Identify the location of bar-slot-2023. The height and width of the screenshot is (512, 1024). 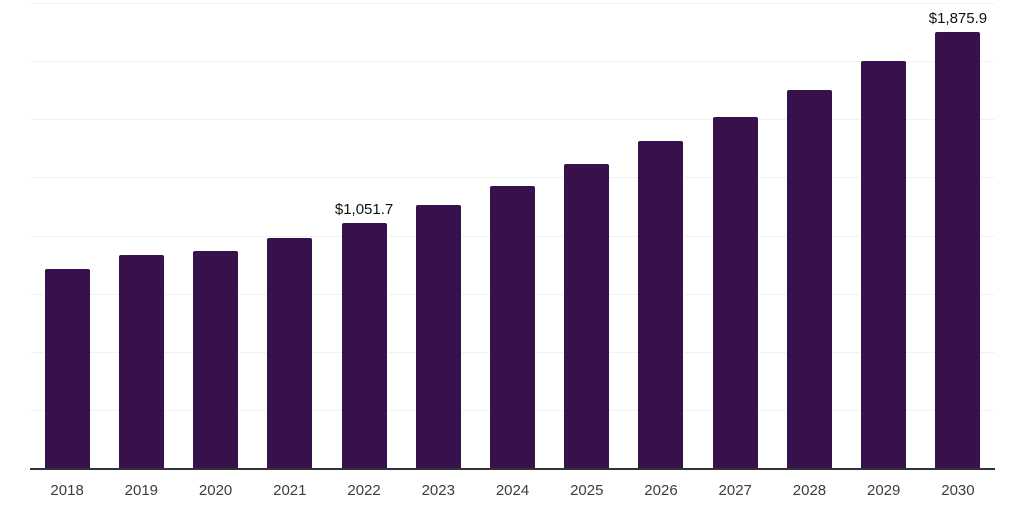
(438, 235).